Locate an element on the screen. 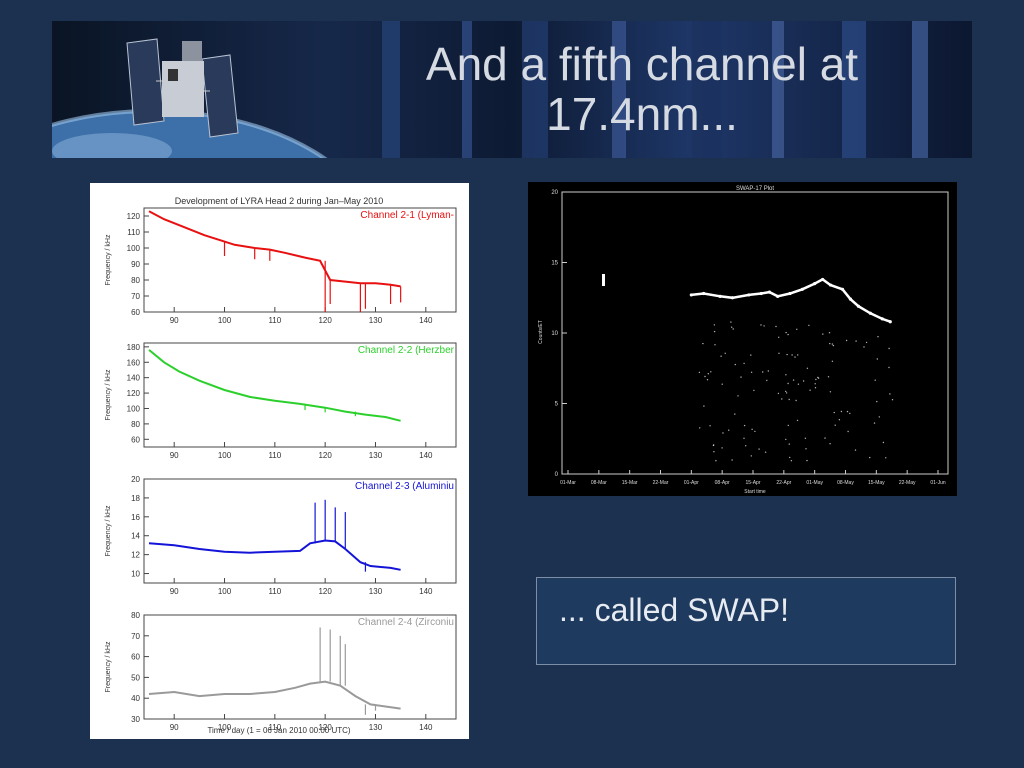  swap-xtick-label: 15-Apr is located at coordinates (752, 483).